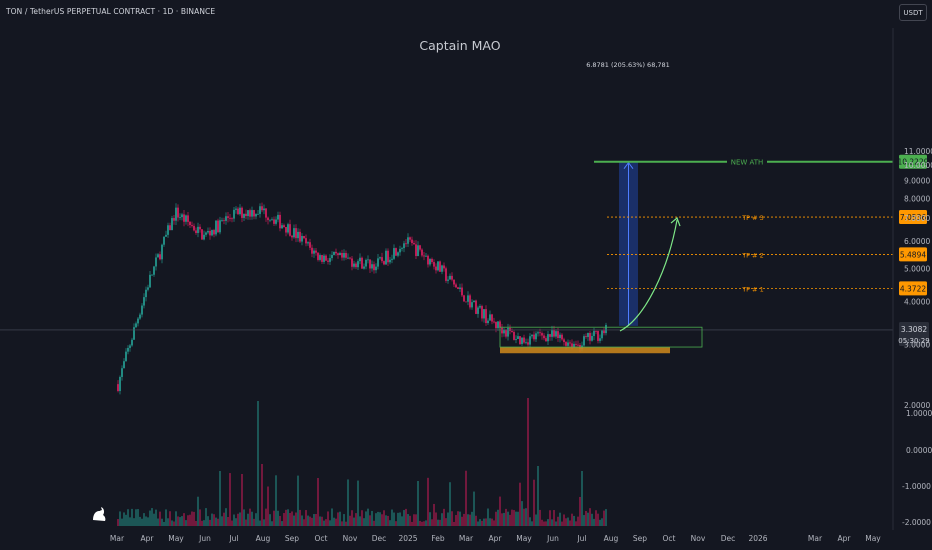 This screenshot has width=932, height=550. What do you see at coordinates (321, 538) in the screenshot?
I see `time-tick-label: Oct` at bounding box center [321, 538].